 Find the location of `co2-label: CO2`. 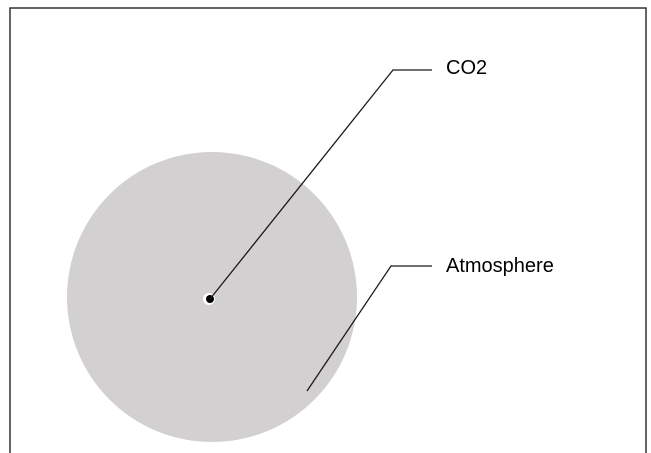

co2-label: CO2 is located at coordinates (467, 68).